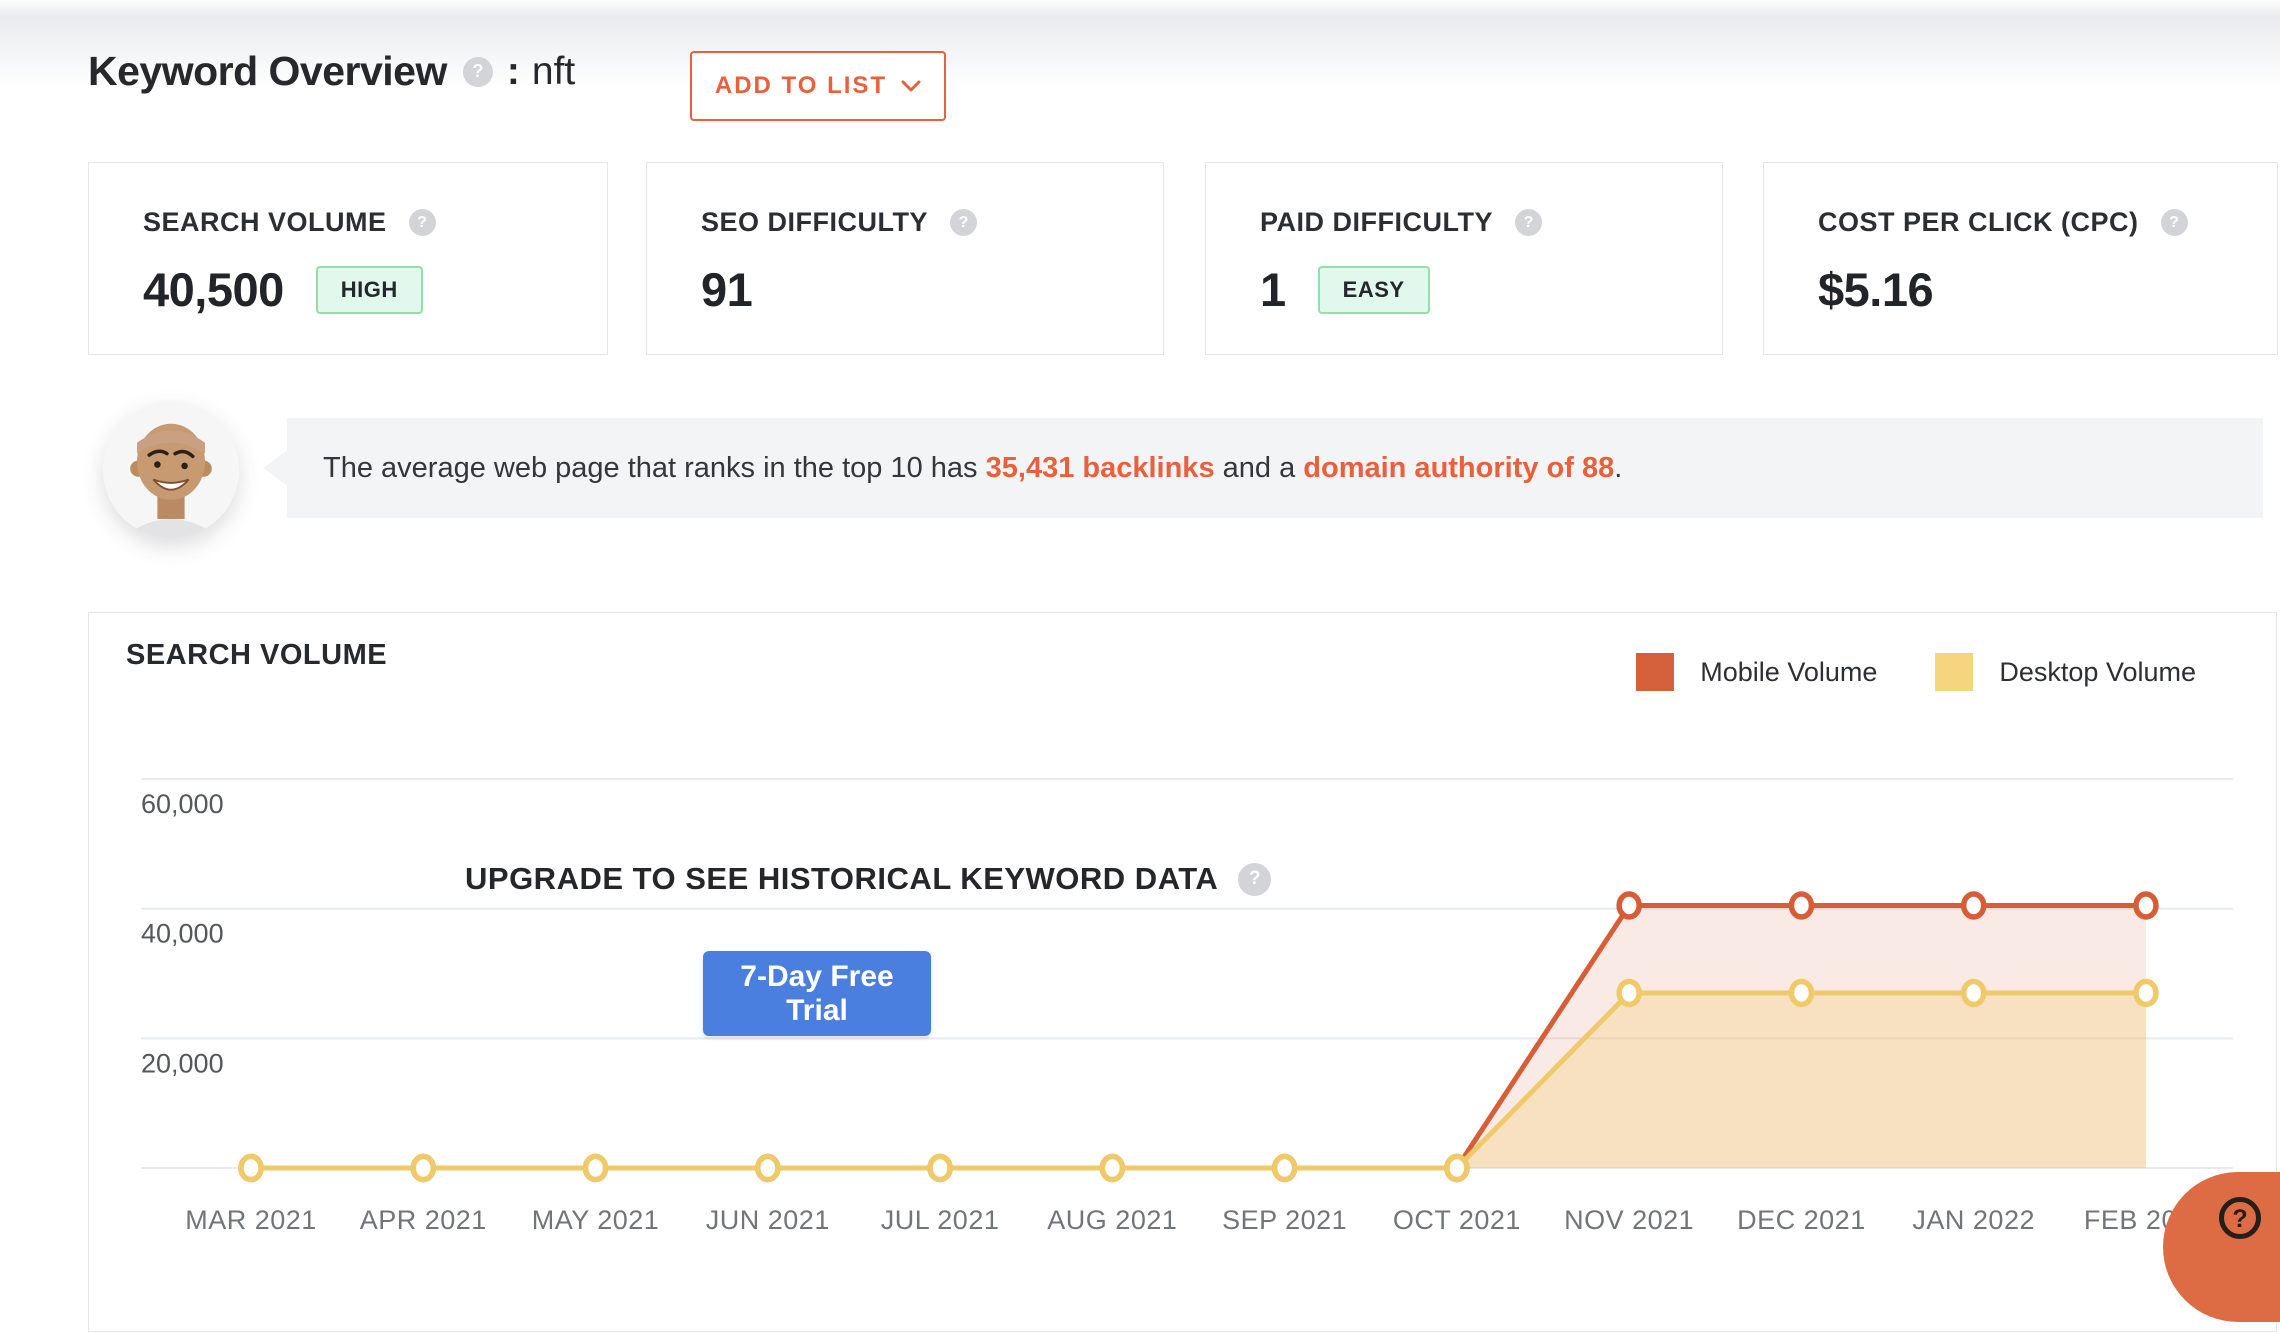  I want to click on status-badge: EASY, so click(1373, 289).